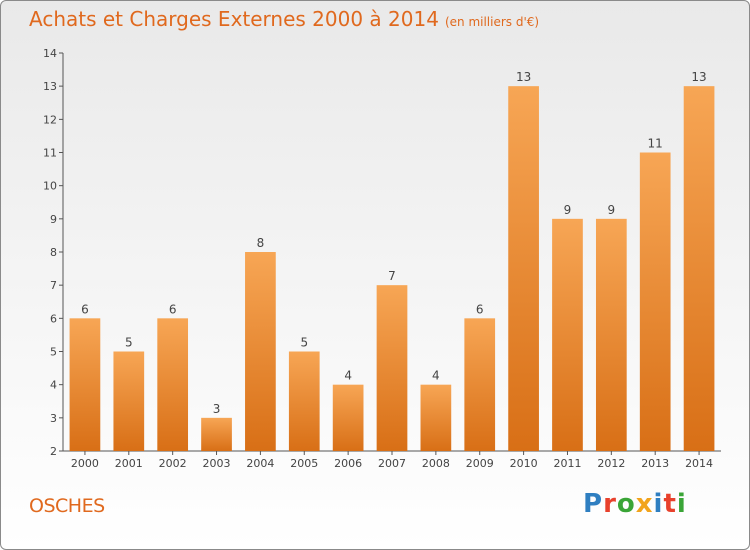 This screenshot has height=550, width=750. Describe the element at coordinates (436, 417) in the screenshot. I see `bar-2008` at that location.